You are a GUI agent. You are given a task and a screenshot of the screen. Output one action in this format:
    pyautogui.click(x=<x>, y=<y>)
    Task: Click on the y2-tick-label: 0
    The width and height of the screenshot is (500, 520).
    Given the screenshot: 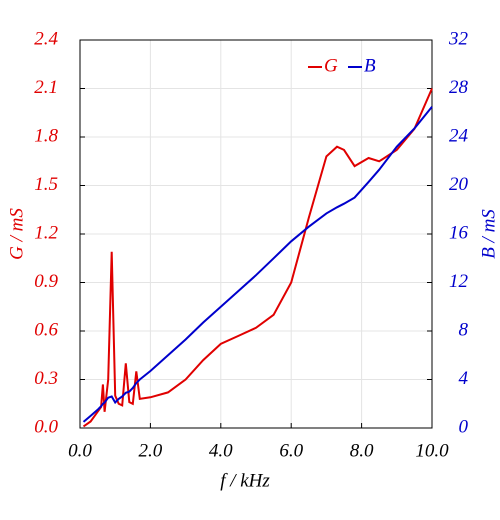 What is the action you would take?
    pyautogui.click(x=464, y=426)
    